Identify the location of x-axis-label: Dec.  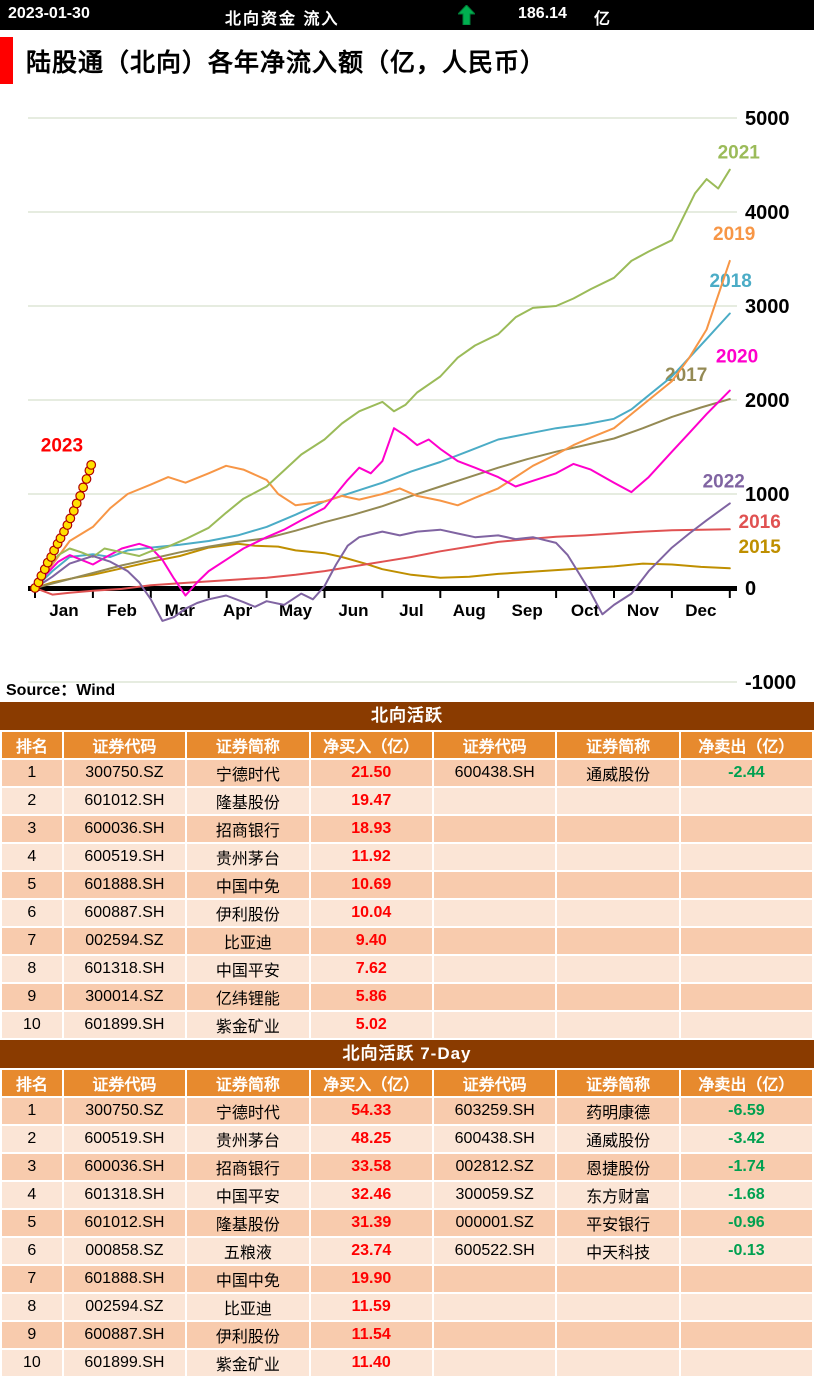
(700, 610).